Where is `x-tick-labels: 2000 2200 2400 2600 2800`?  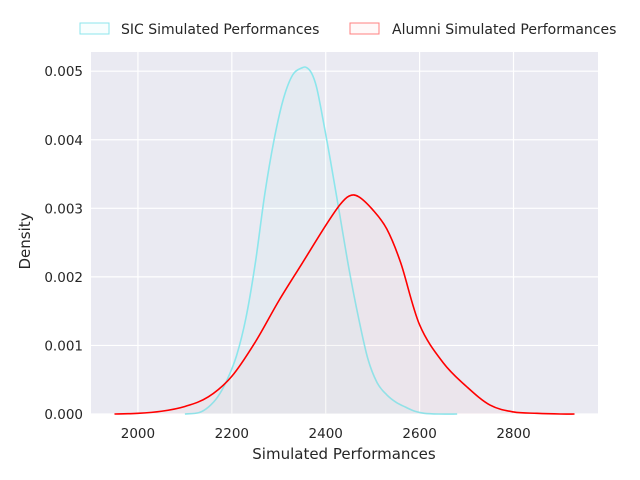
x-tick-labels: 2000 2200 2400 2600 2800 is located at coordinates (326, 434).